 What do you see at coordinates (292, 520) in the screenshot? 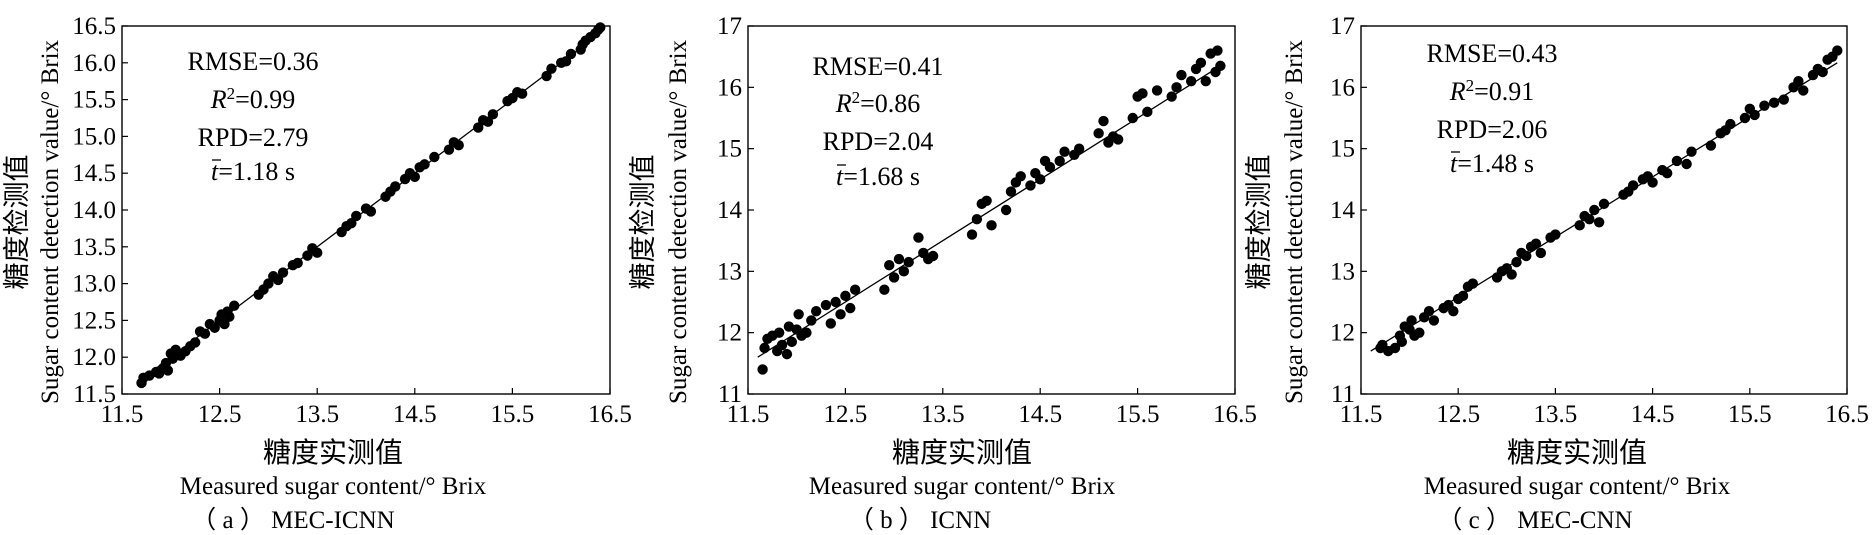
I see `panel-a-caption: （ a ） MEC-ICNN` at bounding box center [292, 520].